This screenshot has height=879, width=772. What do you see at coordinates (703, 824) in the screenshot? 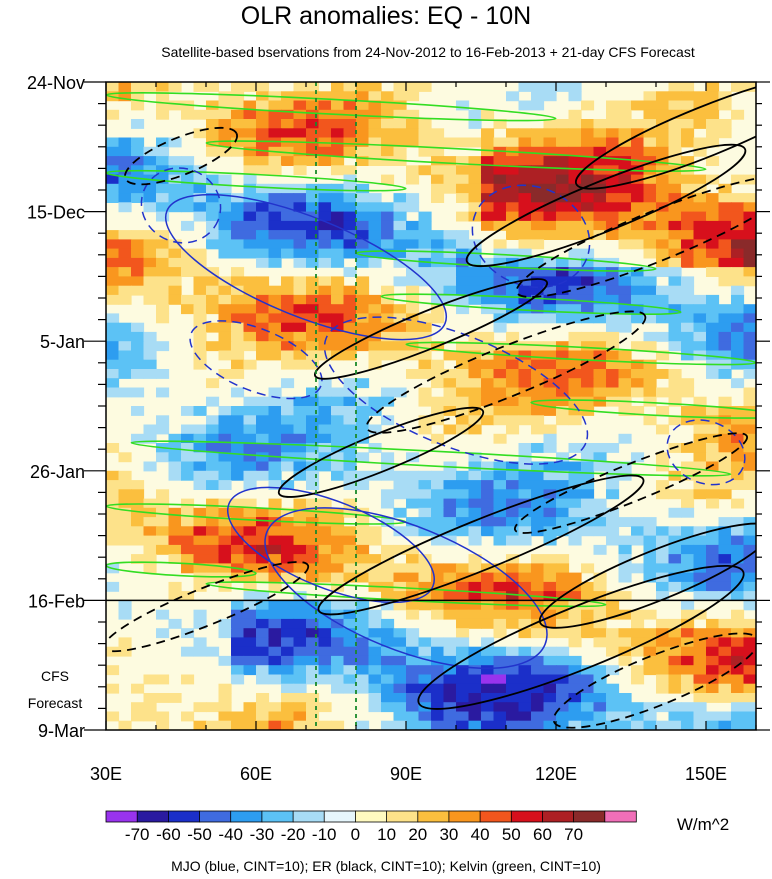
I see `colorbar-units: W/m^2` at bounding box center [703, 824].